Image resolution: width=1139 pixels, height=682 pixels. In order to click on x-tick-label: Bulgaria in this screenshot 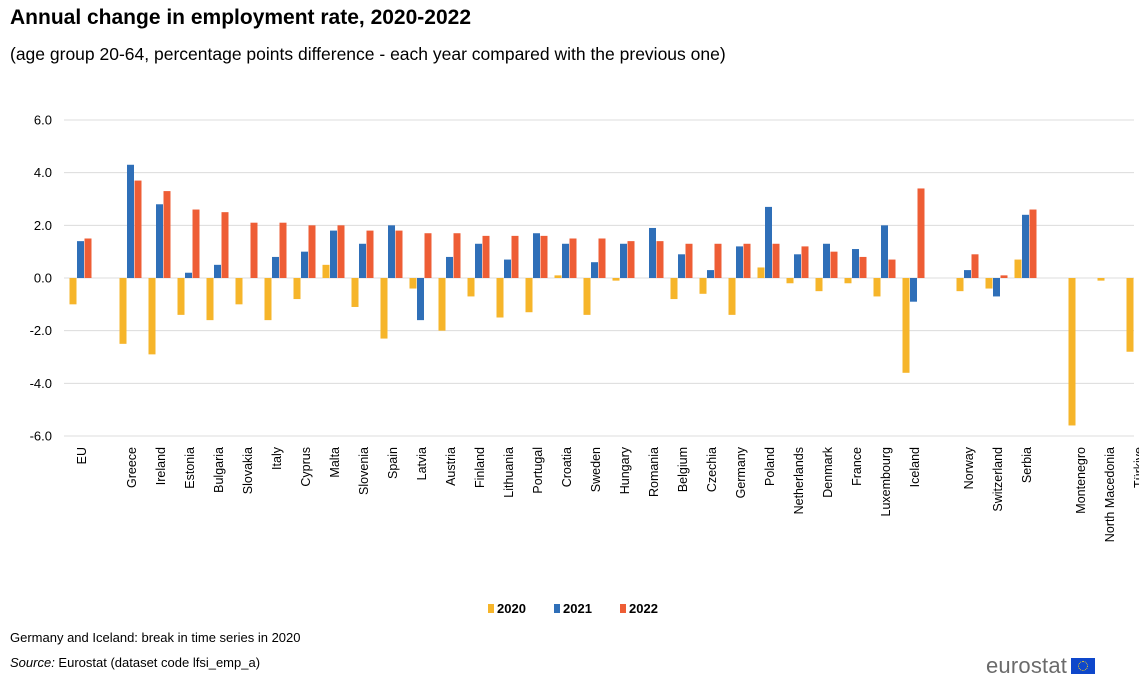, I will do `click(219, 470)`.